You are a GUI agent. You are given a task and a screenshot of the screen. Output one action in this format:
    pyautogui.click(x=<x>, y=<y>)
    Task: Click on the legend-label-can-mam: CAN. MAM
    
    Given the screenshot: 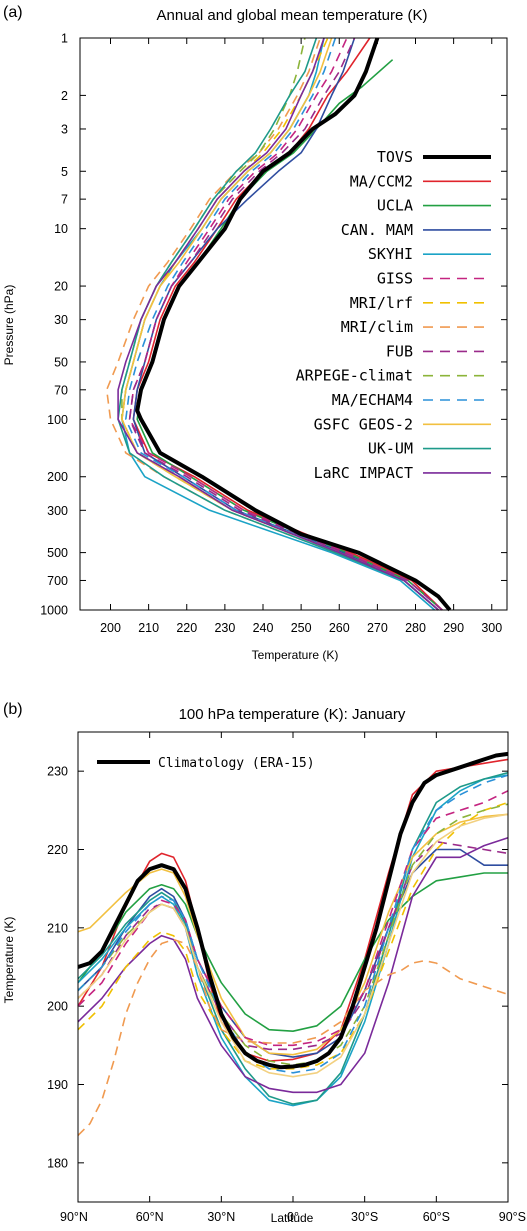 What is the action you would take?
    pyautogui.click(x=377, y=230)
    